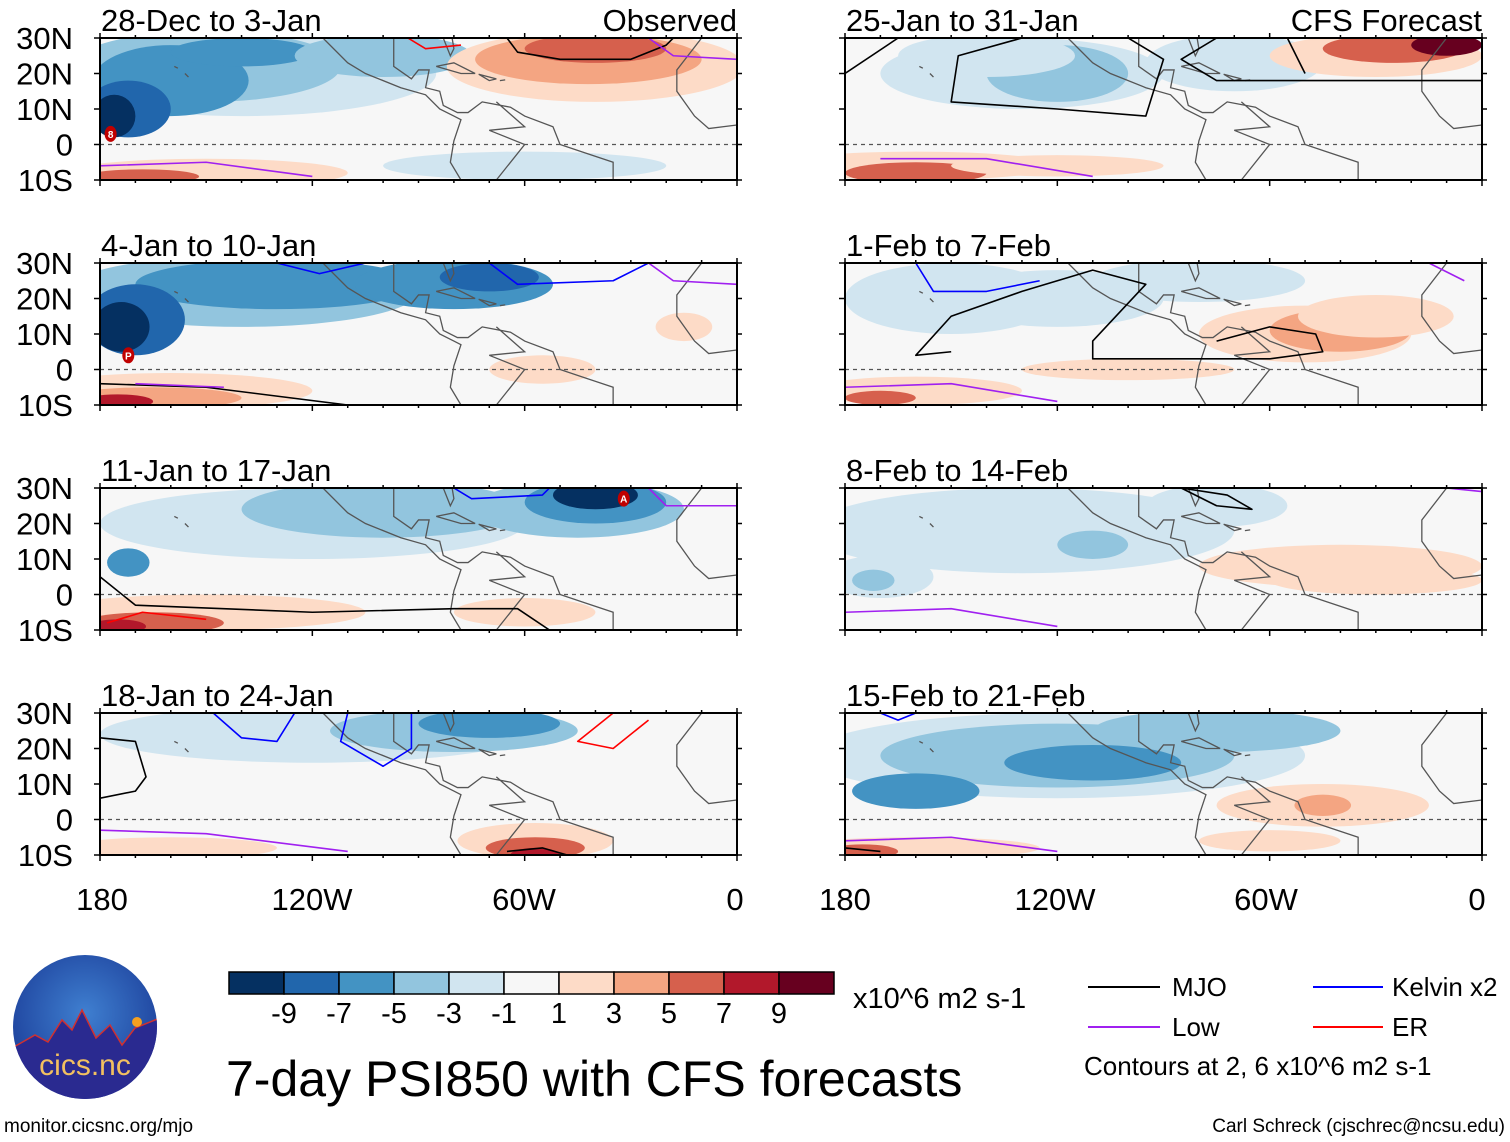  I want to click on colorbar-units: x10^6 m2 s-1, so click(939, 999).